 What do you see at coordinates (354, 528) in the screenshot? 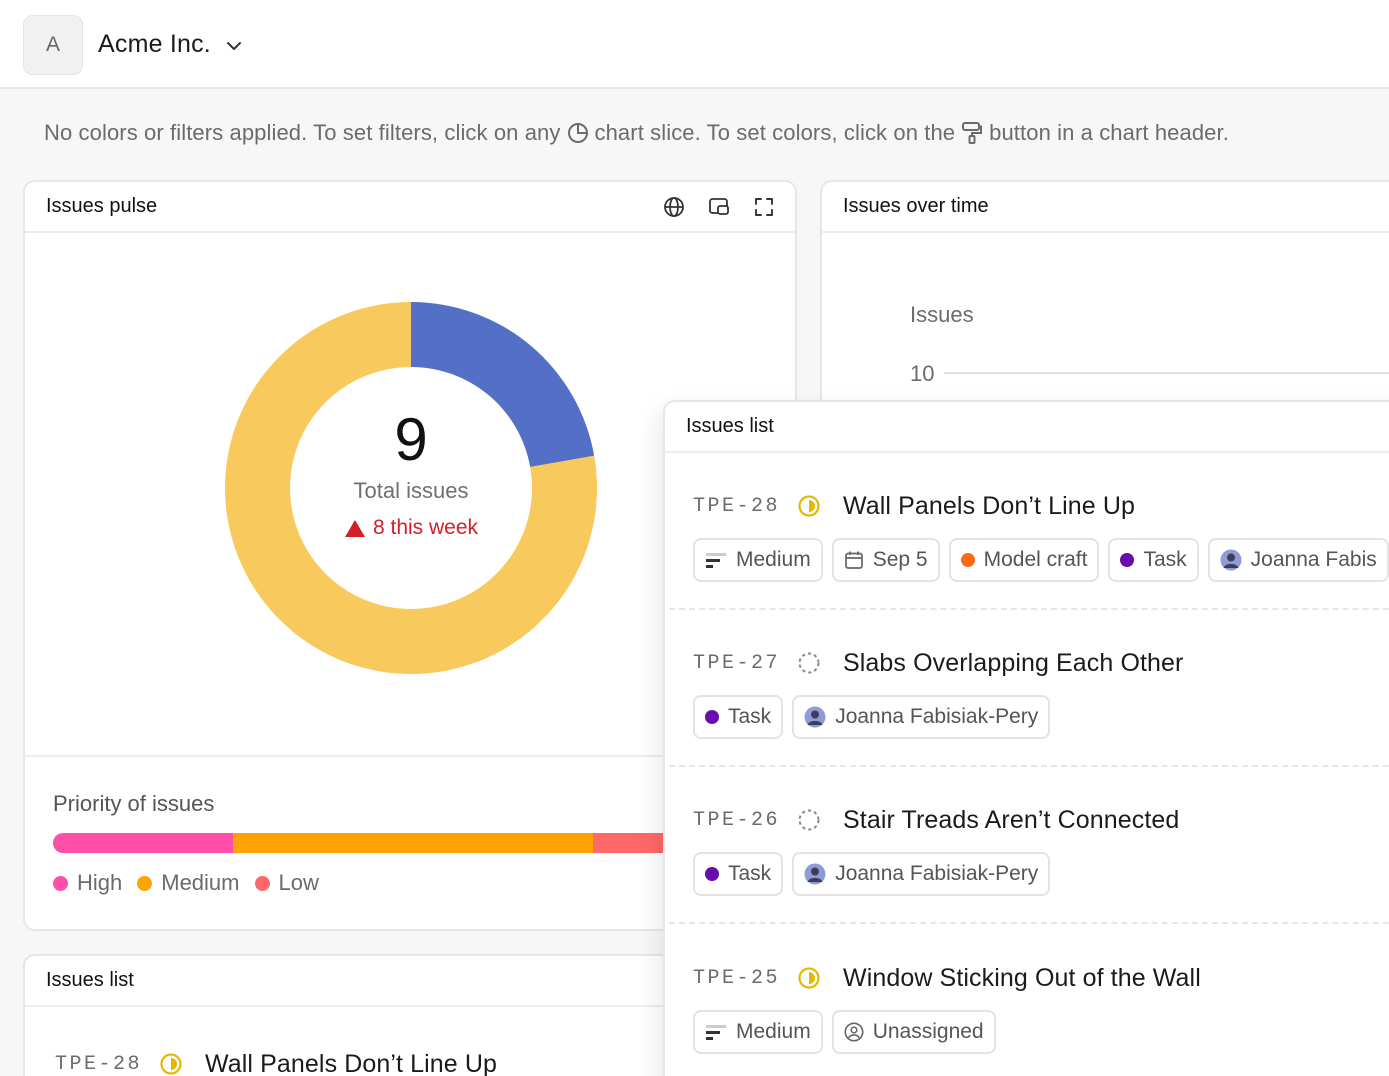
I see `warning-triangle-icon` at bounding box center [354, 528].